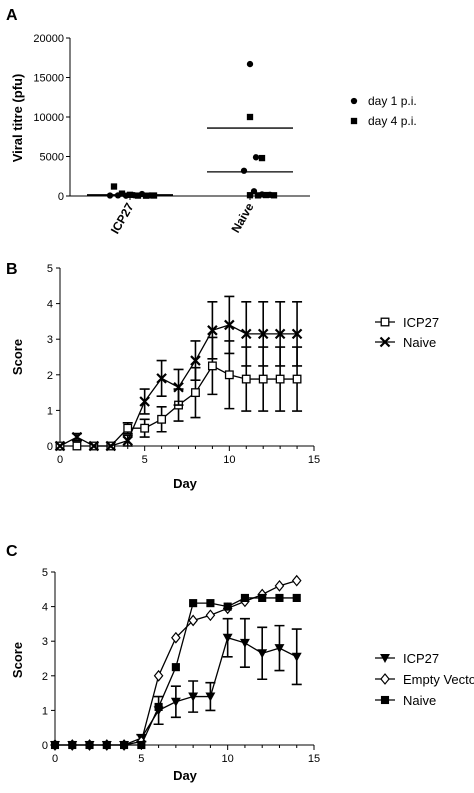 The image size is (474, 793). Describe the element at coordinates (354, 121) in the screenshot. I see `a-legend-marker-shape` at that location.